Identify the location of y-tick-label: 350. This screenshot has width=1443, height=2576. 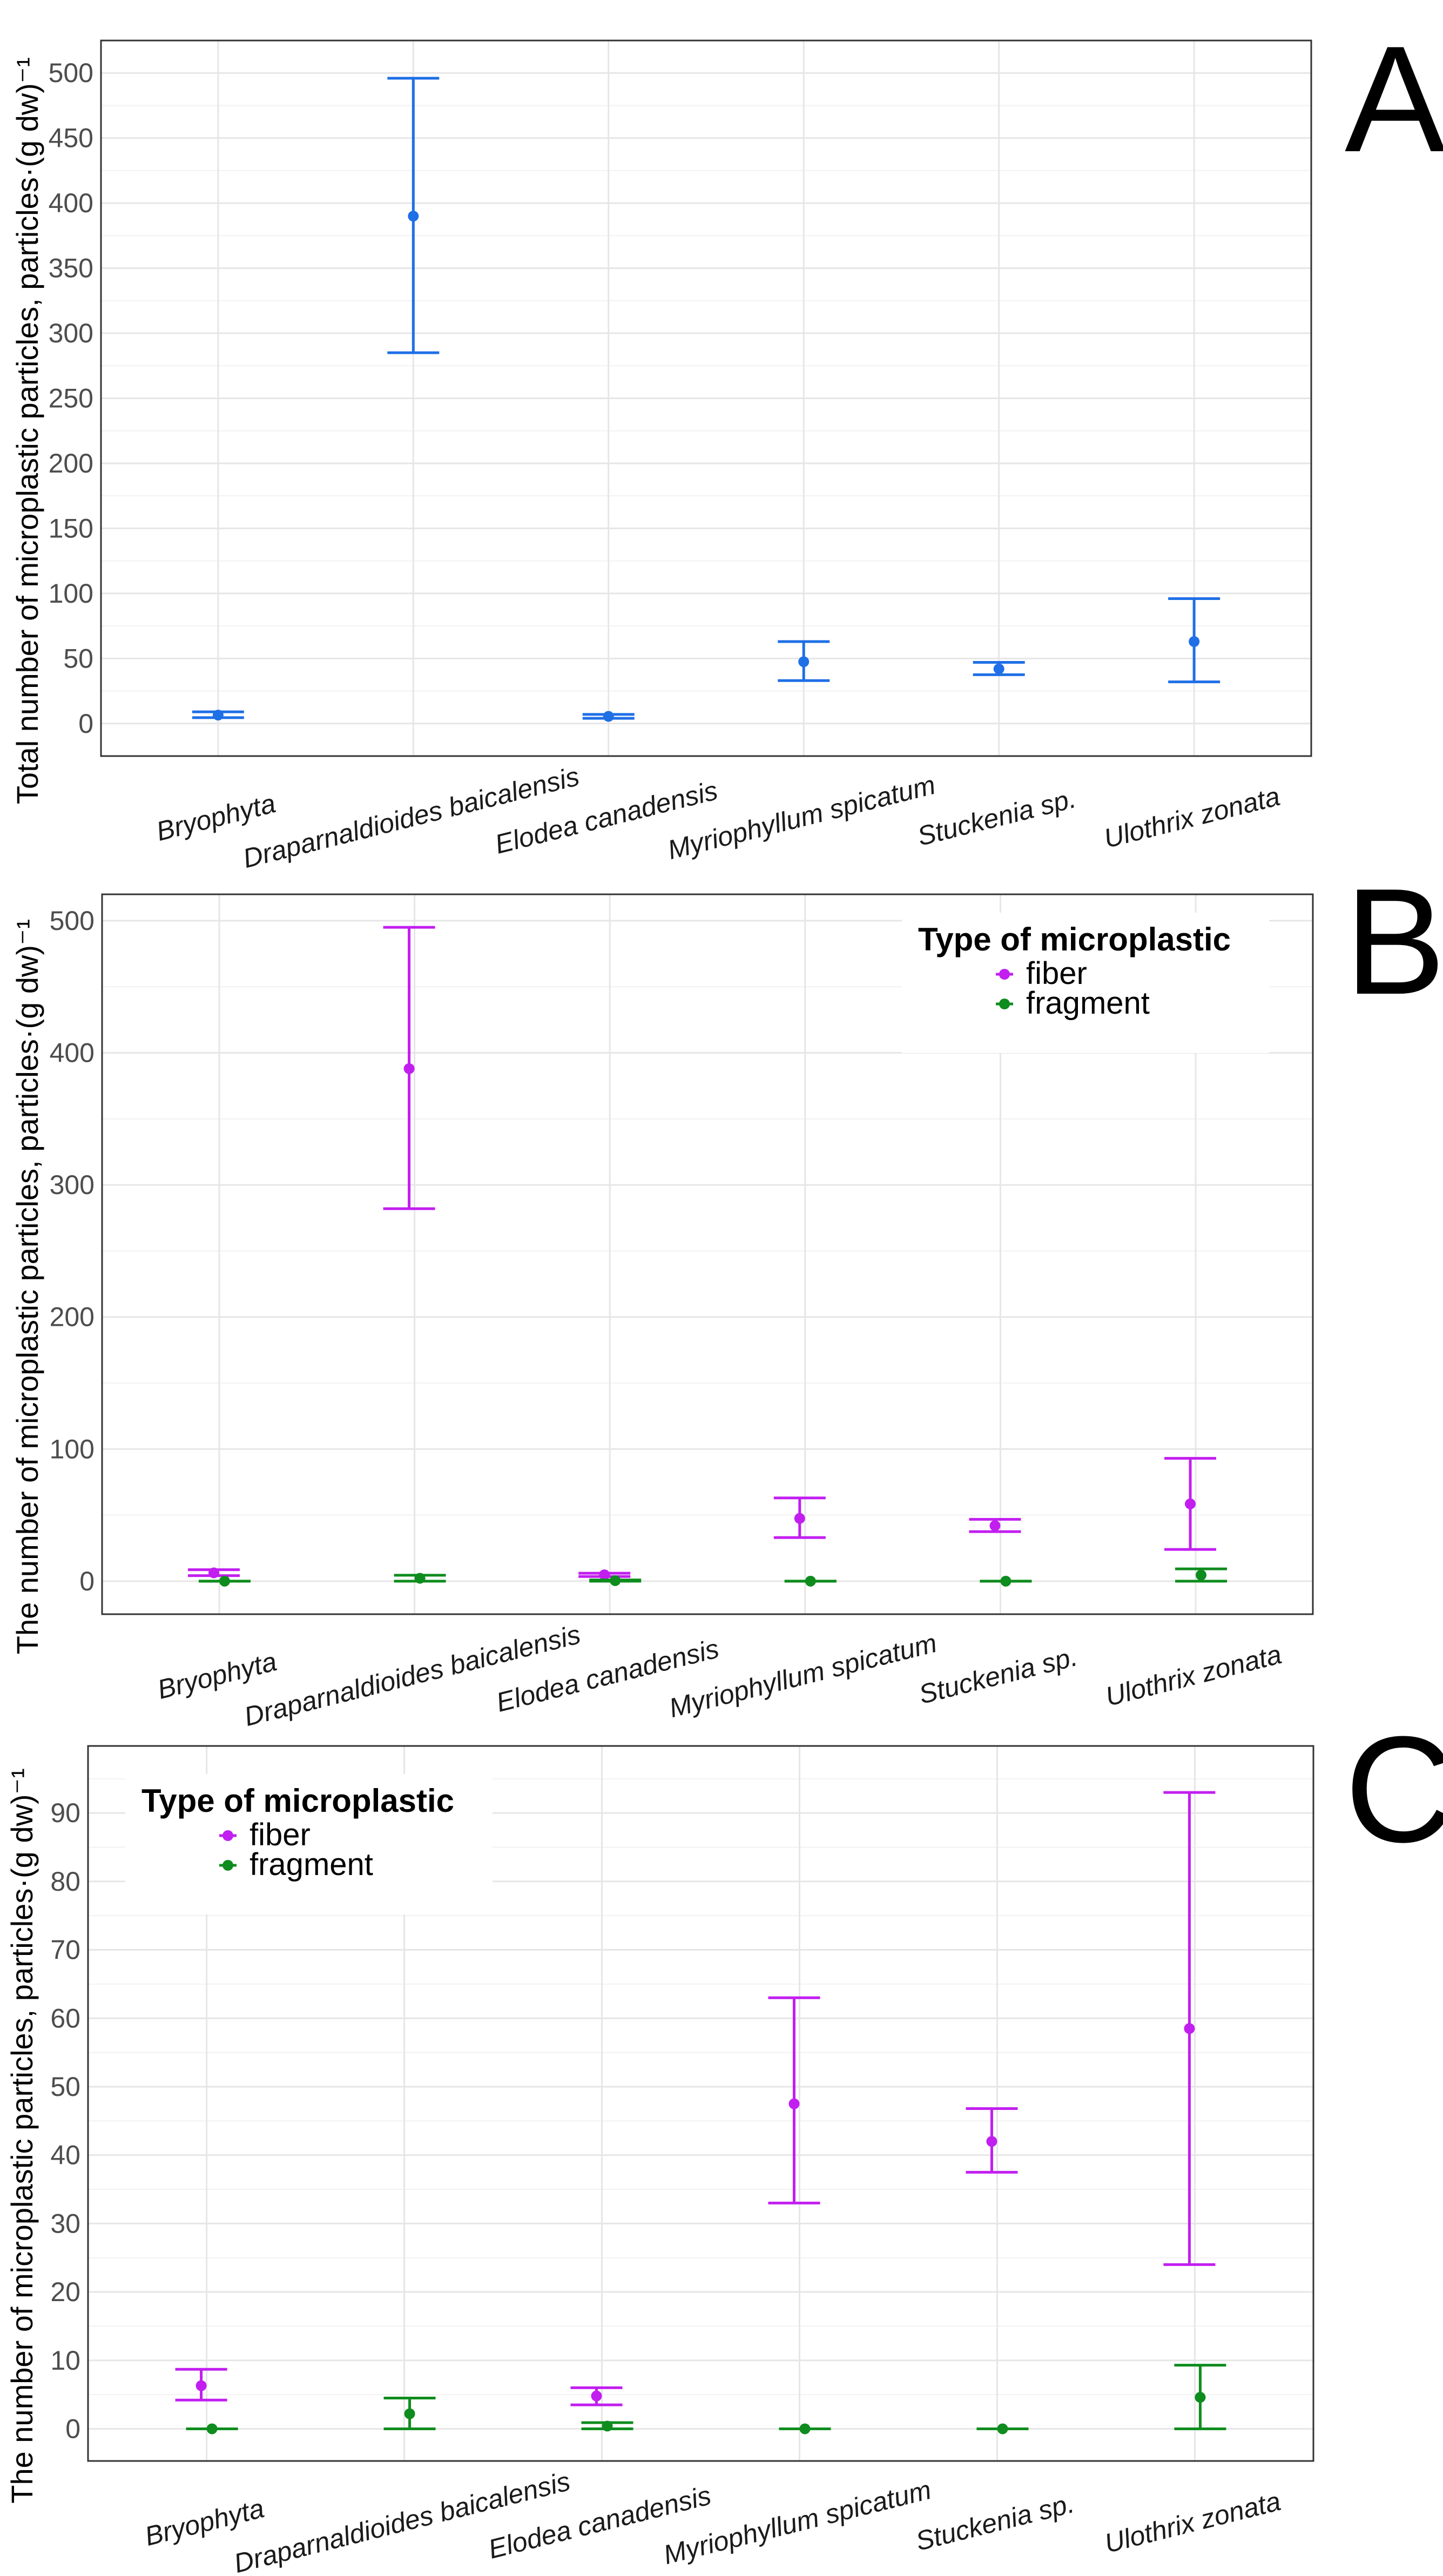
(71, 268).